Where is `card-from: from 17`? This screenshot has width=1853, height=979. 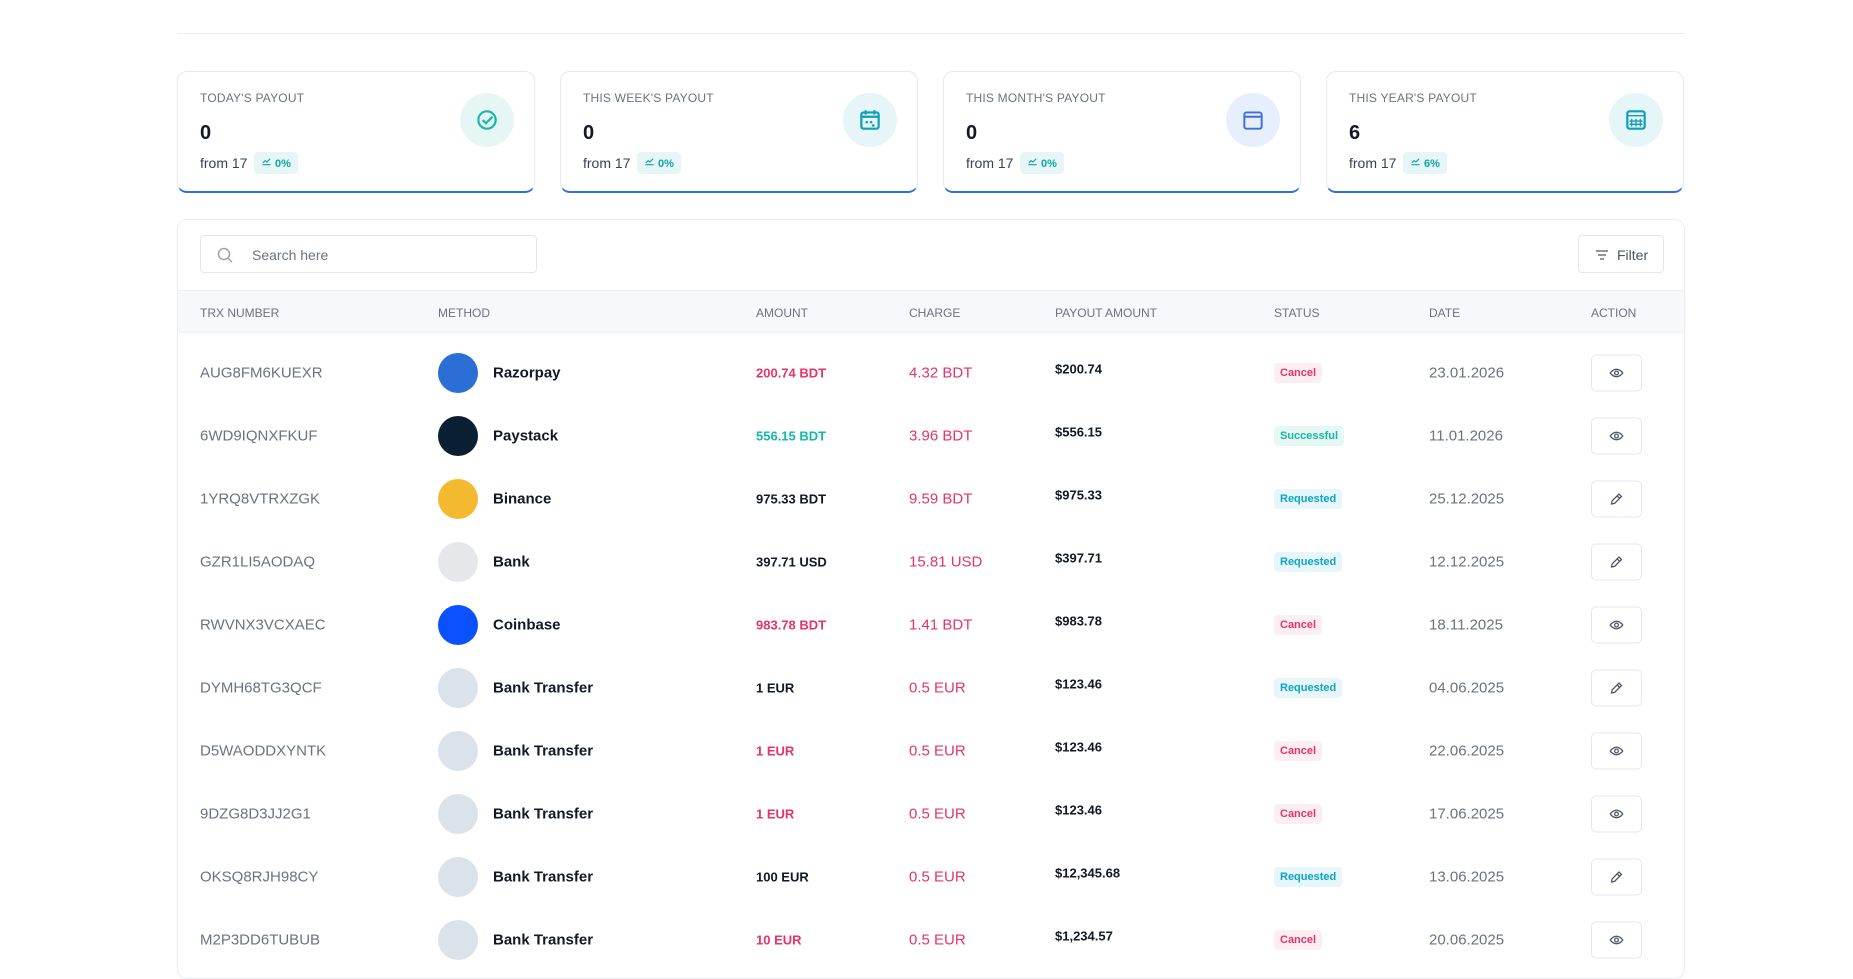
card-from: from 17 is located at coordinates (607, 163).